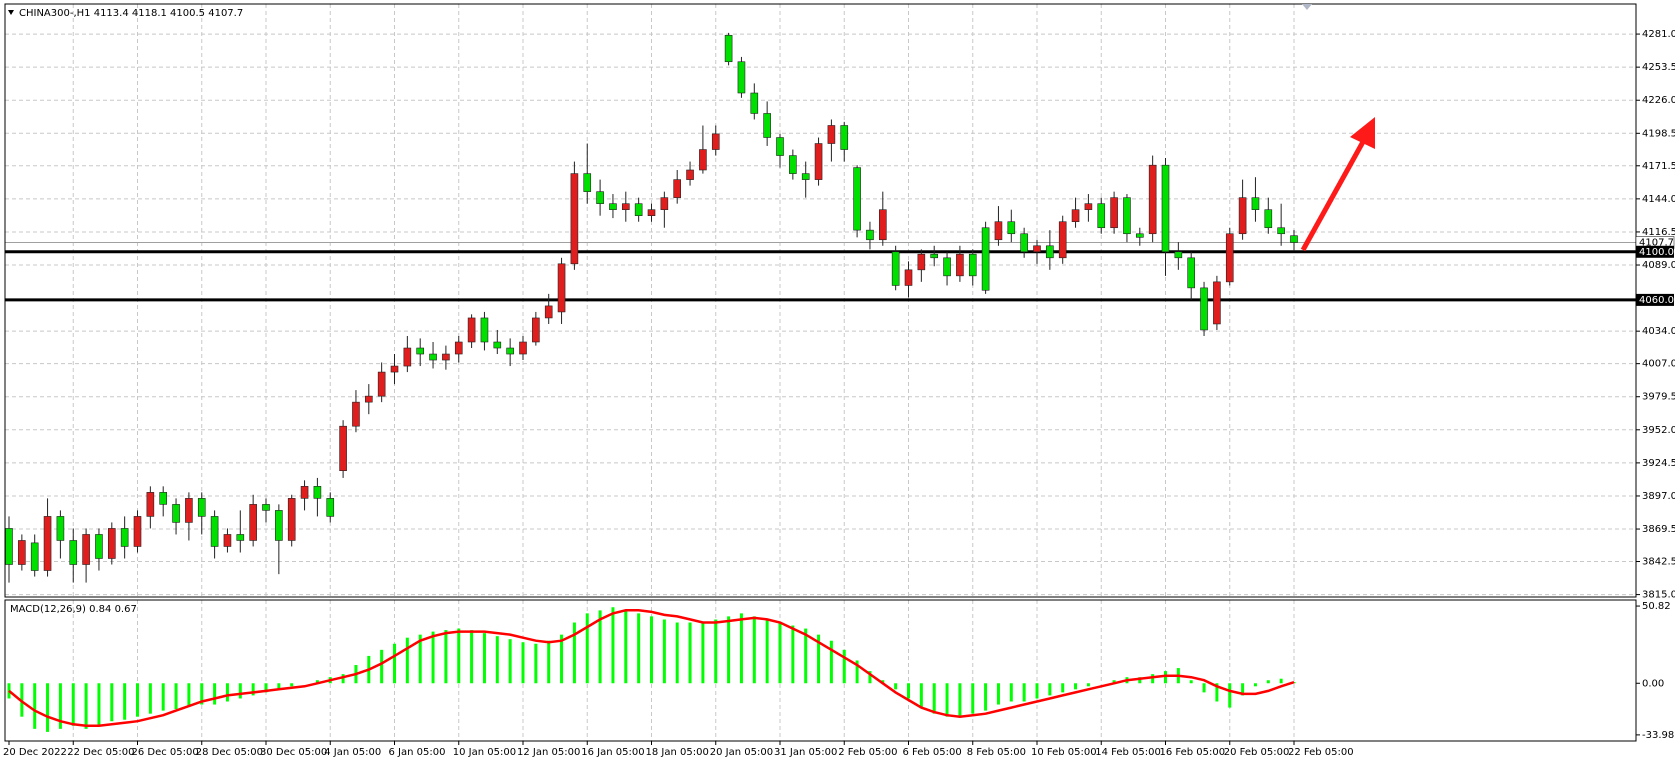 Image resolution: width=1675 pixels, height=763 pixels. Describe the element at coordinates (1656, 243) in the screenshot. I see `last-price-label: 4107.7` at that location.